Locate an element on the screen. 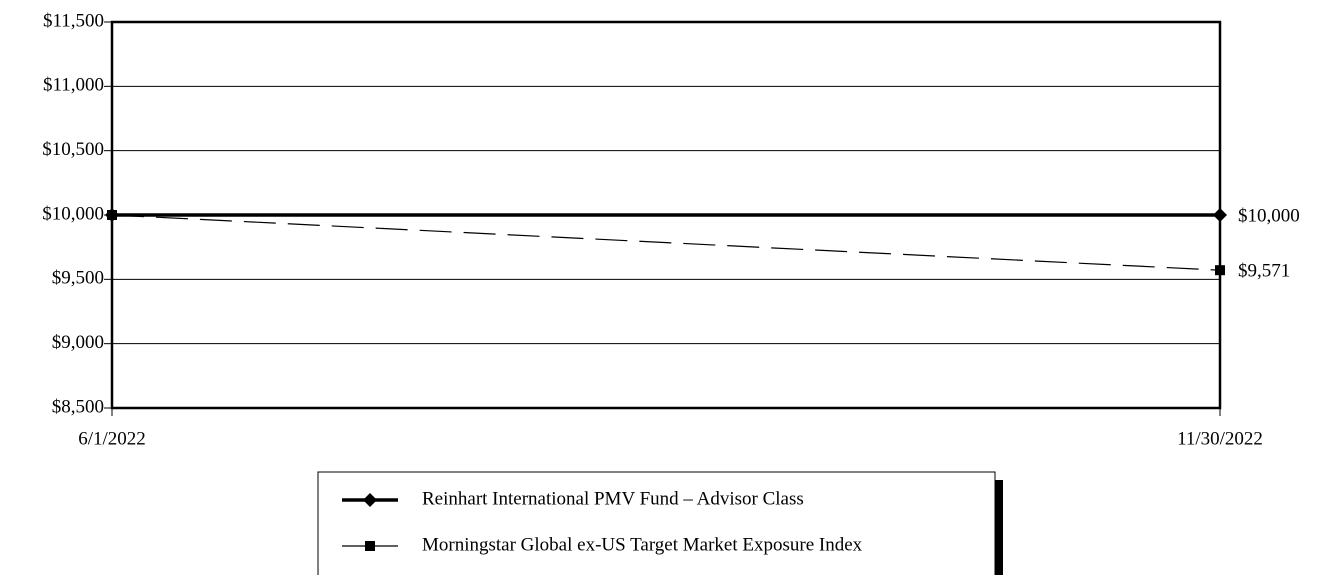  y-tick-label: $11,000 is located at coordinates (73, 85).